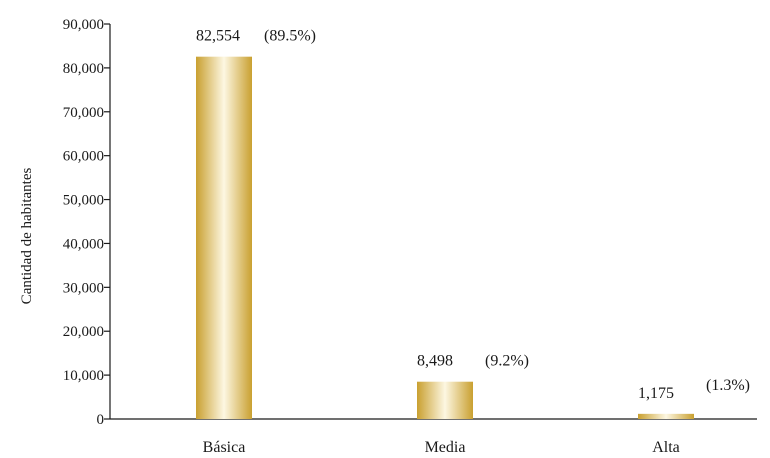 This screenshot has height=458, width=770. What do you see at coordinates (83, 376) in the screenshot?
I see `y-tick-label: 10,000` at bounding box center [83, 376].